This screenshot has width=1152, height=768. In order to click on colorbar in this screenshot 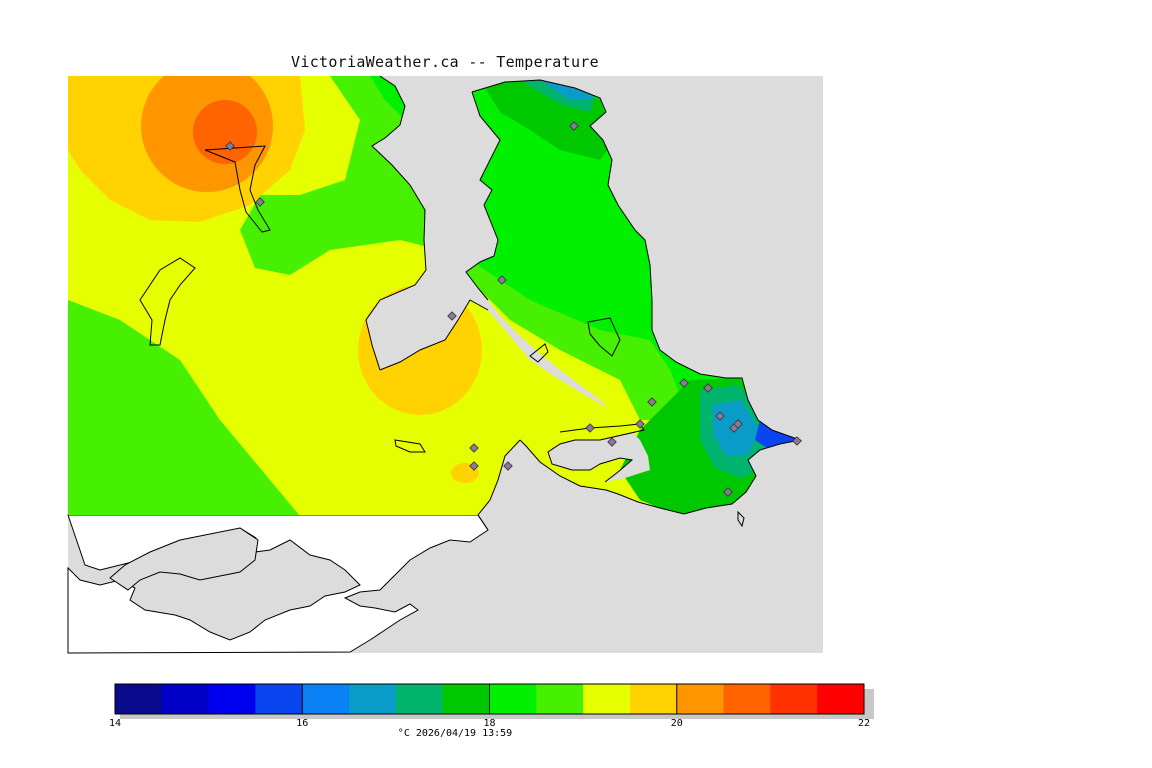, I will do `click(489, 699)`.